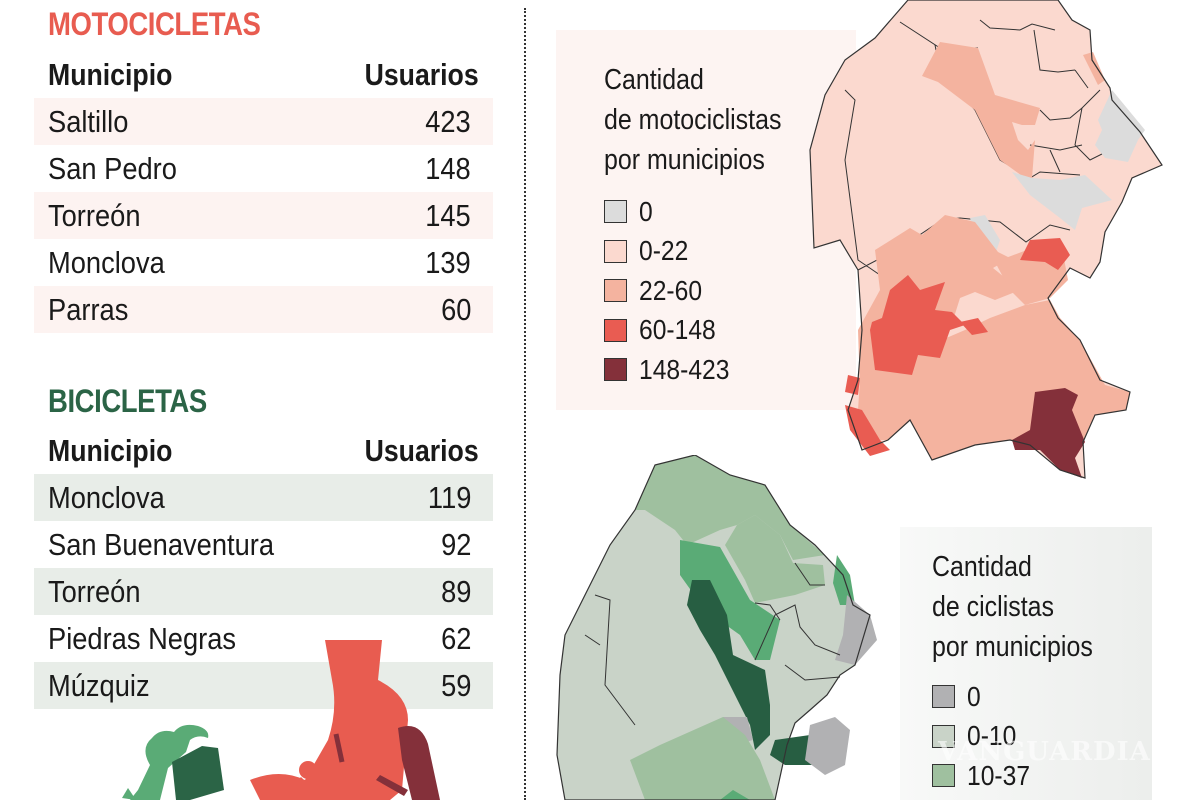  I want to click on legend-title: Cantidad de ciclistas por municipios, so click(1012, 607).